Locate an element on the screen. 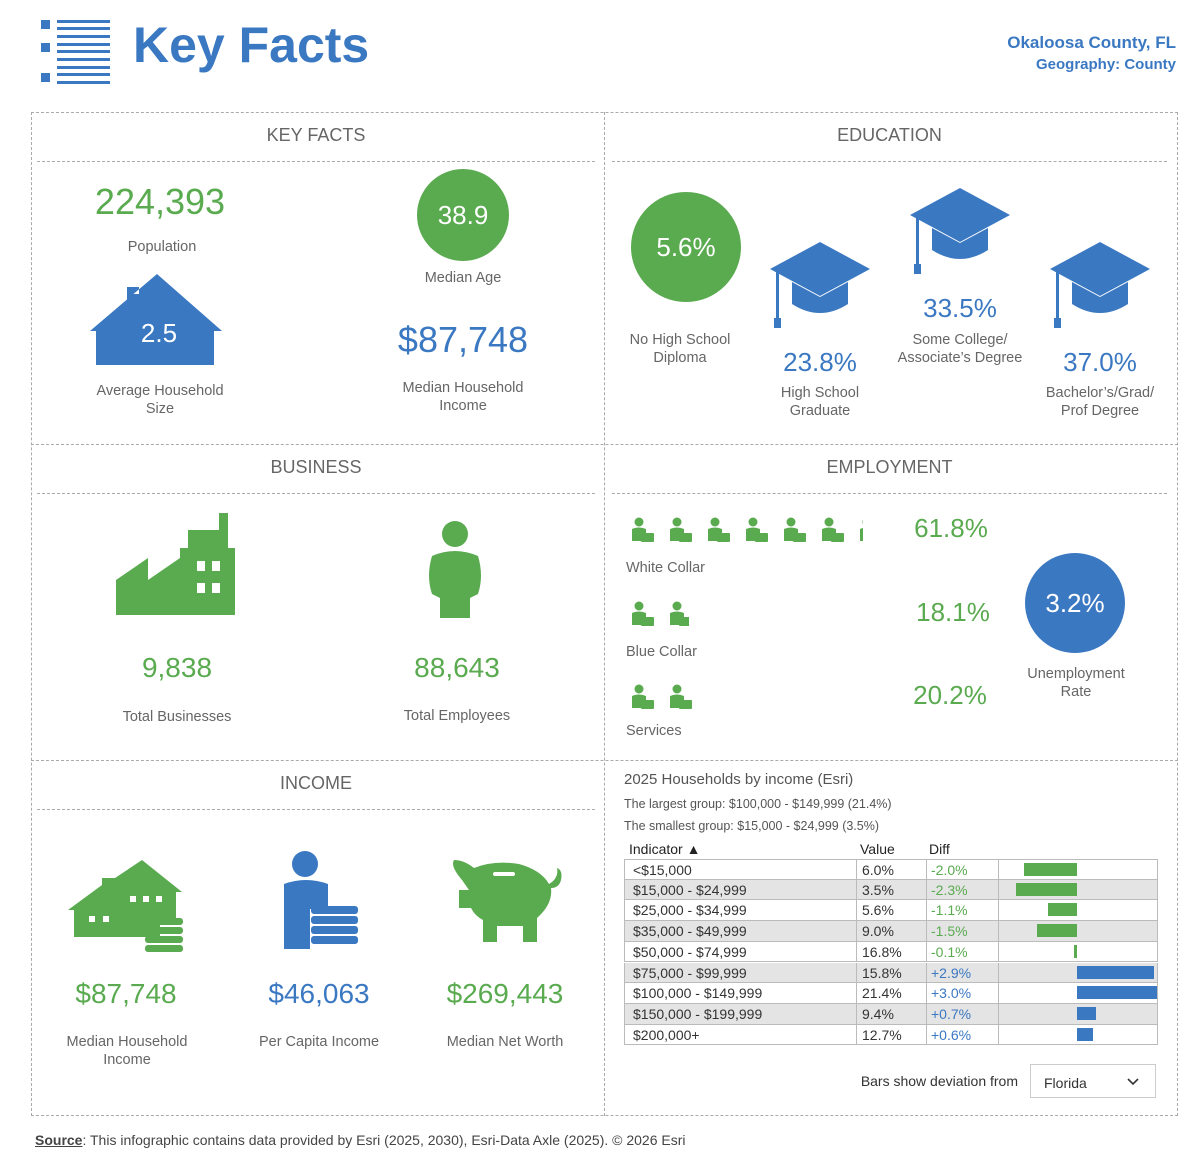 This screenshot has width=1200, height=1159. household-size-value: 2.5 is located at coordinates (159, 333).